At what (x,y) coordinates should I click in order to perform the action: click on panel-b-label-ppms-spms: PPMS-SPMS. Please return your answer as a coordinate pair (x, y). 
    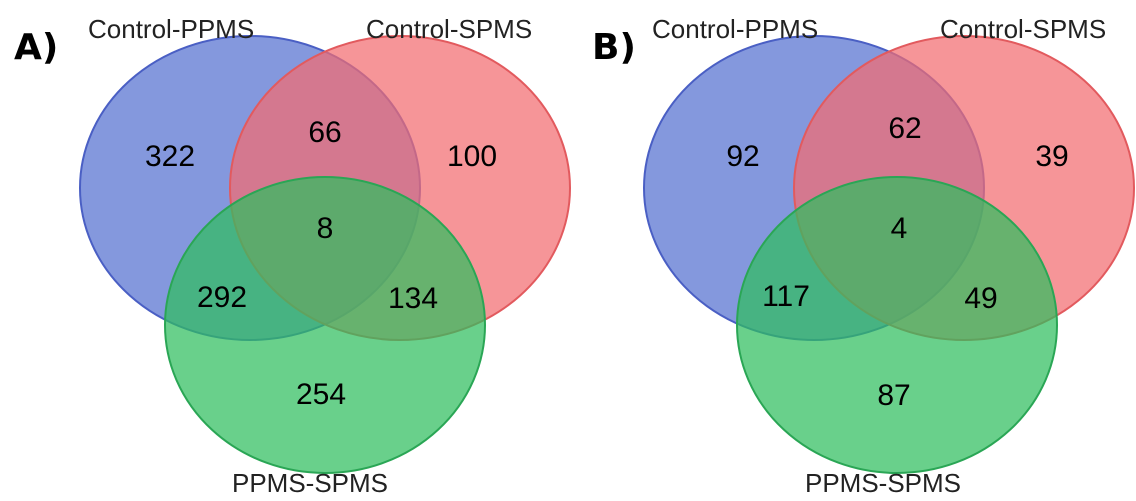
    Looking at the image, I should click on (883, 483).